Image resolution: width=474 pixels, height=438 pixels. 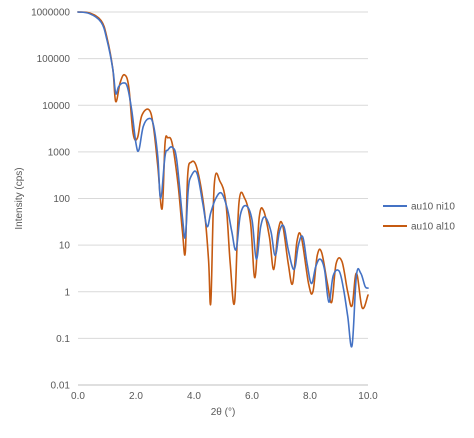 I want to click on x-tick-label: 6.0, so click(x=252, y=396).